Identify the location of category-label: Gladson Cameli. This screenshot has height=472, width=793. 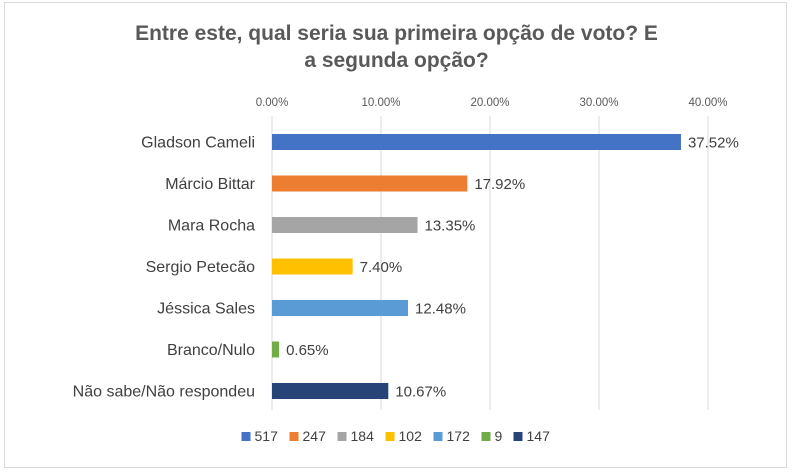
(198, 143).